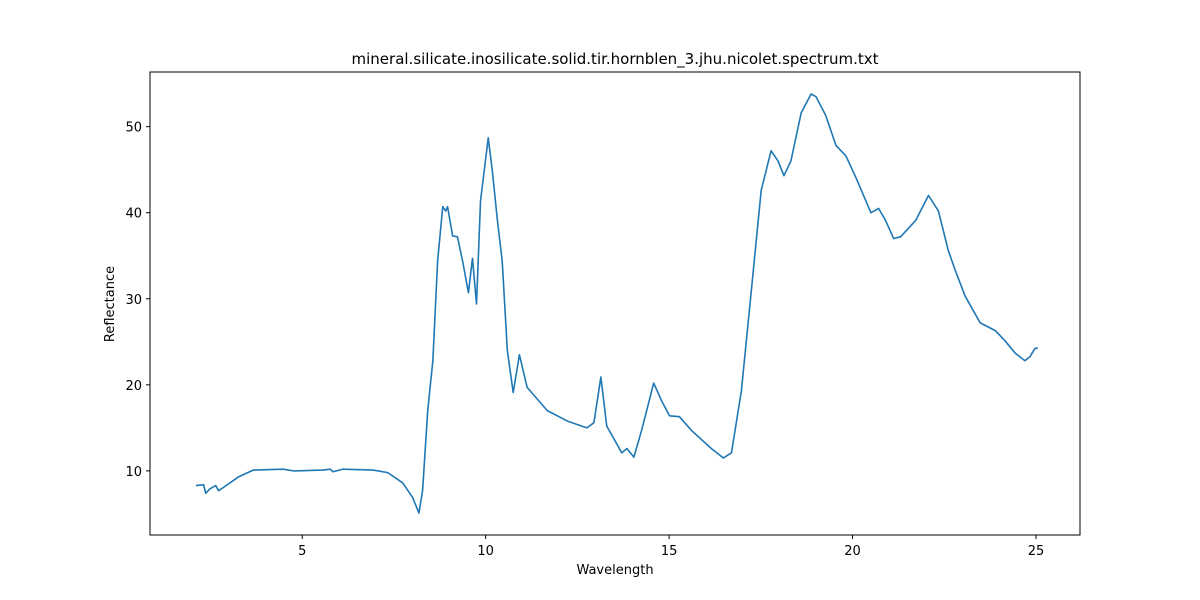 This screenshot has width=1200, height=600. I want to click on x-axis-label: Wavelength, so click(614, 570).